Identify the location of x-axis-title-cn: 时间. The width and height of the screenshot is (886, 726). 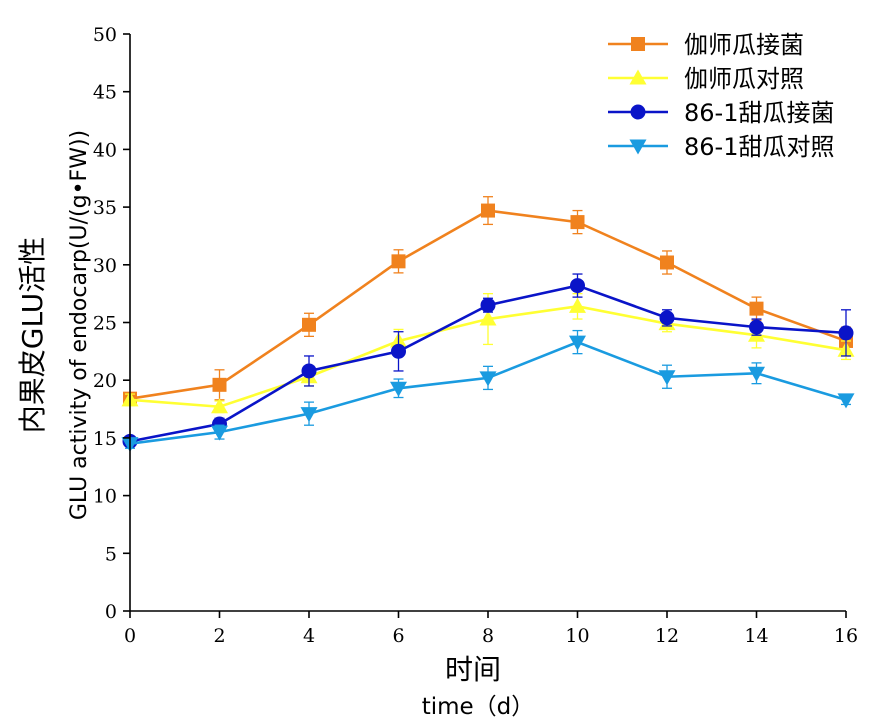
(473, 669).